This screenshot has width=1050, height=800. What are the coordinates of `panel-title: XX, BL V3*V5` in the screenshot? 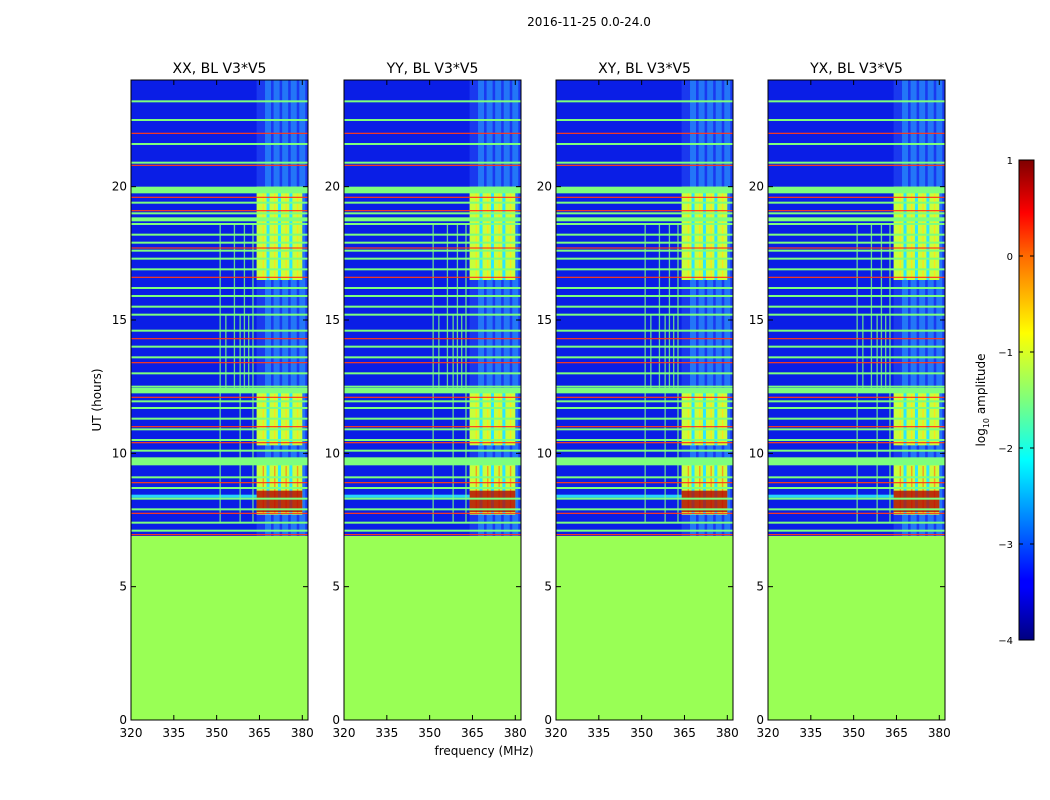 It's located at (220, 69).